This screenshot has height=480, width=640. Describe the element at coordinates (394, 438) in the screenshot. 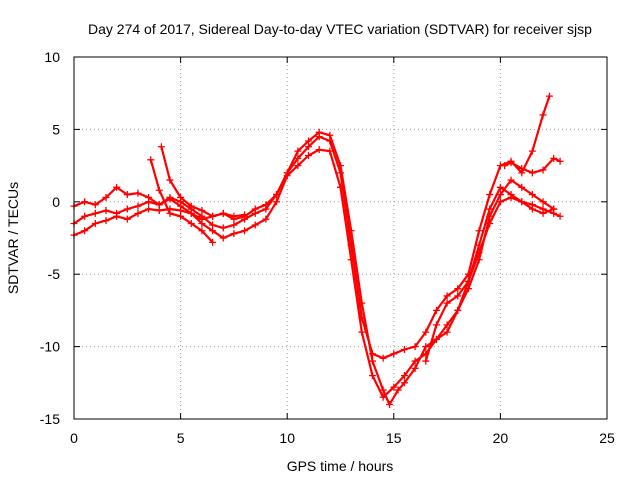

I see `x-tick-label: 15` at that location.